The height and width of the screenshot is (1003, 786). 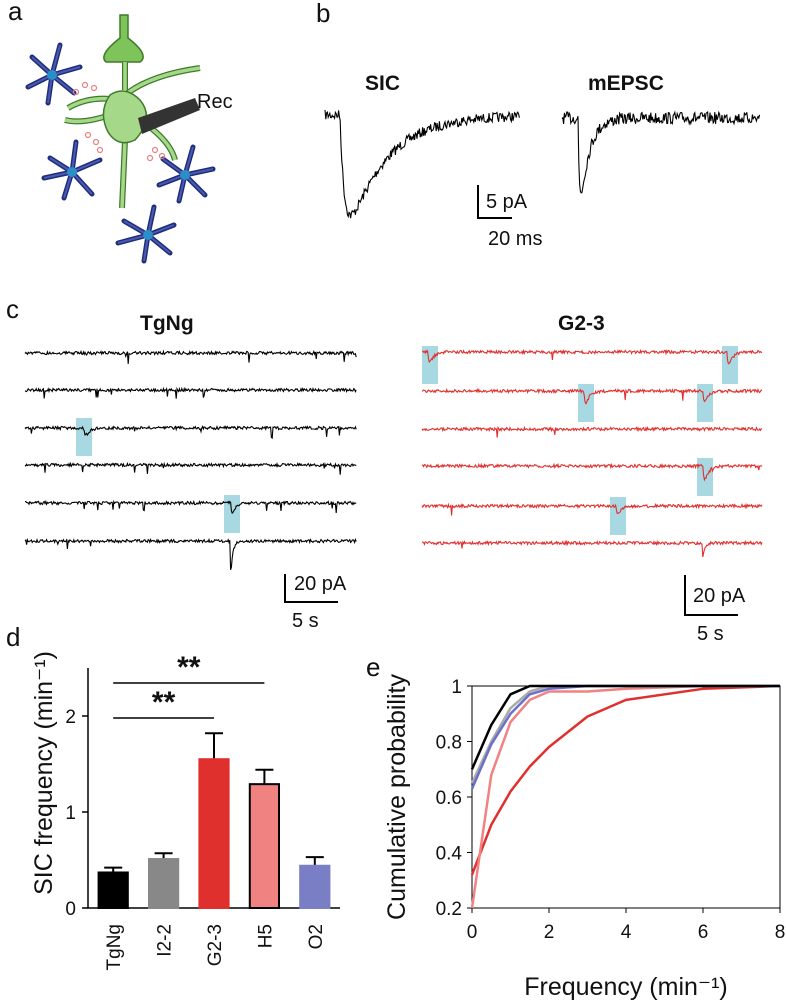 I want to click on x-tick-label: 4, so click(x=626, y=932).